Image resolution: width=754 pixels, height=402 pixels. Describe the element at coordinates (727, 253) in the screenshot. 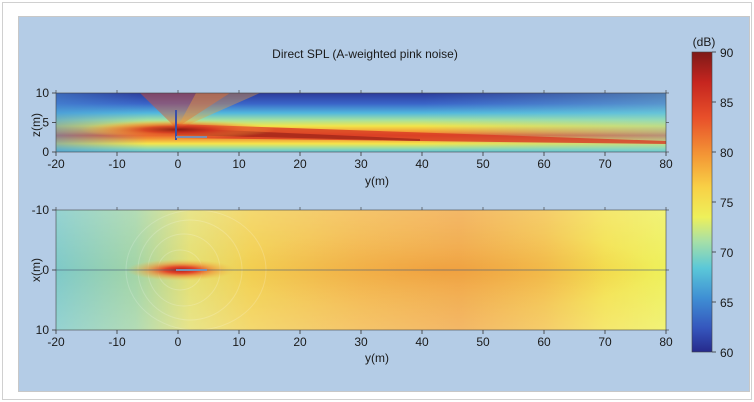

I see `colorbar-tick-label: 70` at that location.